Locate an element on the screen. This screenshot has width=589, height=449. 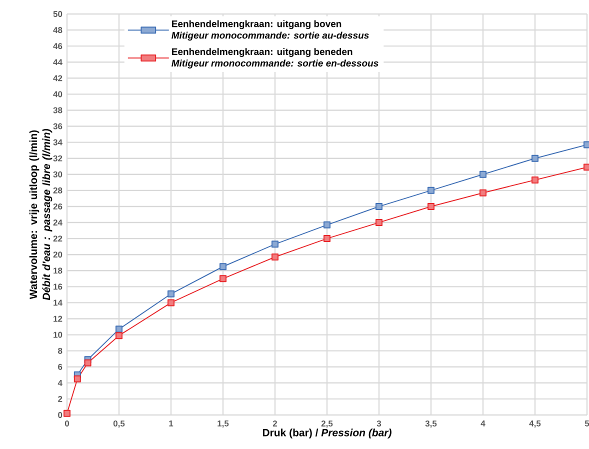
y-tick-label: 8 is located at coordinates (60, 351).